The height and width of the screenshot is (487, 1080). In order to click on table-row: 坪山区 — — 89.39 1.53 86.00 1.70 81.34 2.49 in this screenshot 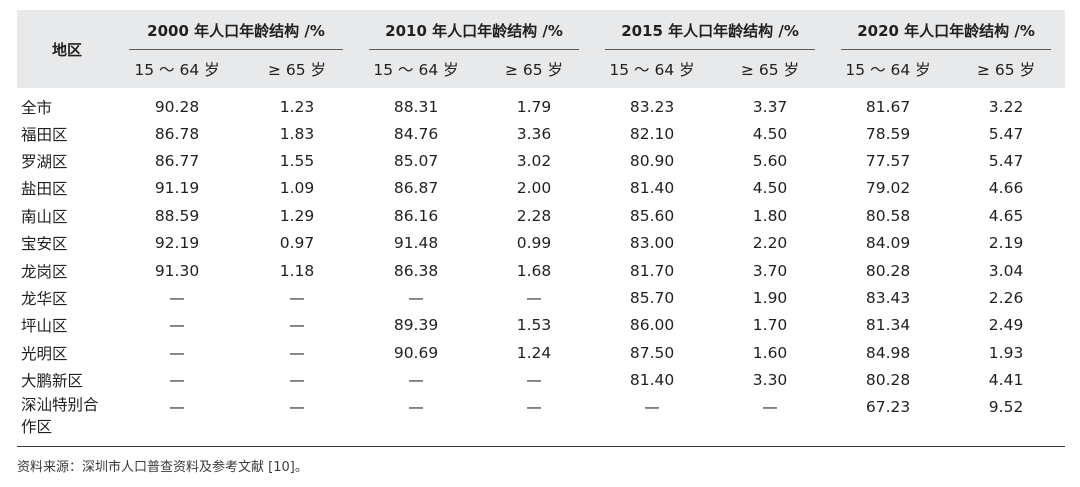, I will do `click(541, 325)`.